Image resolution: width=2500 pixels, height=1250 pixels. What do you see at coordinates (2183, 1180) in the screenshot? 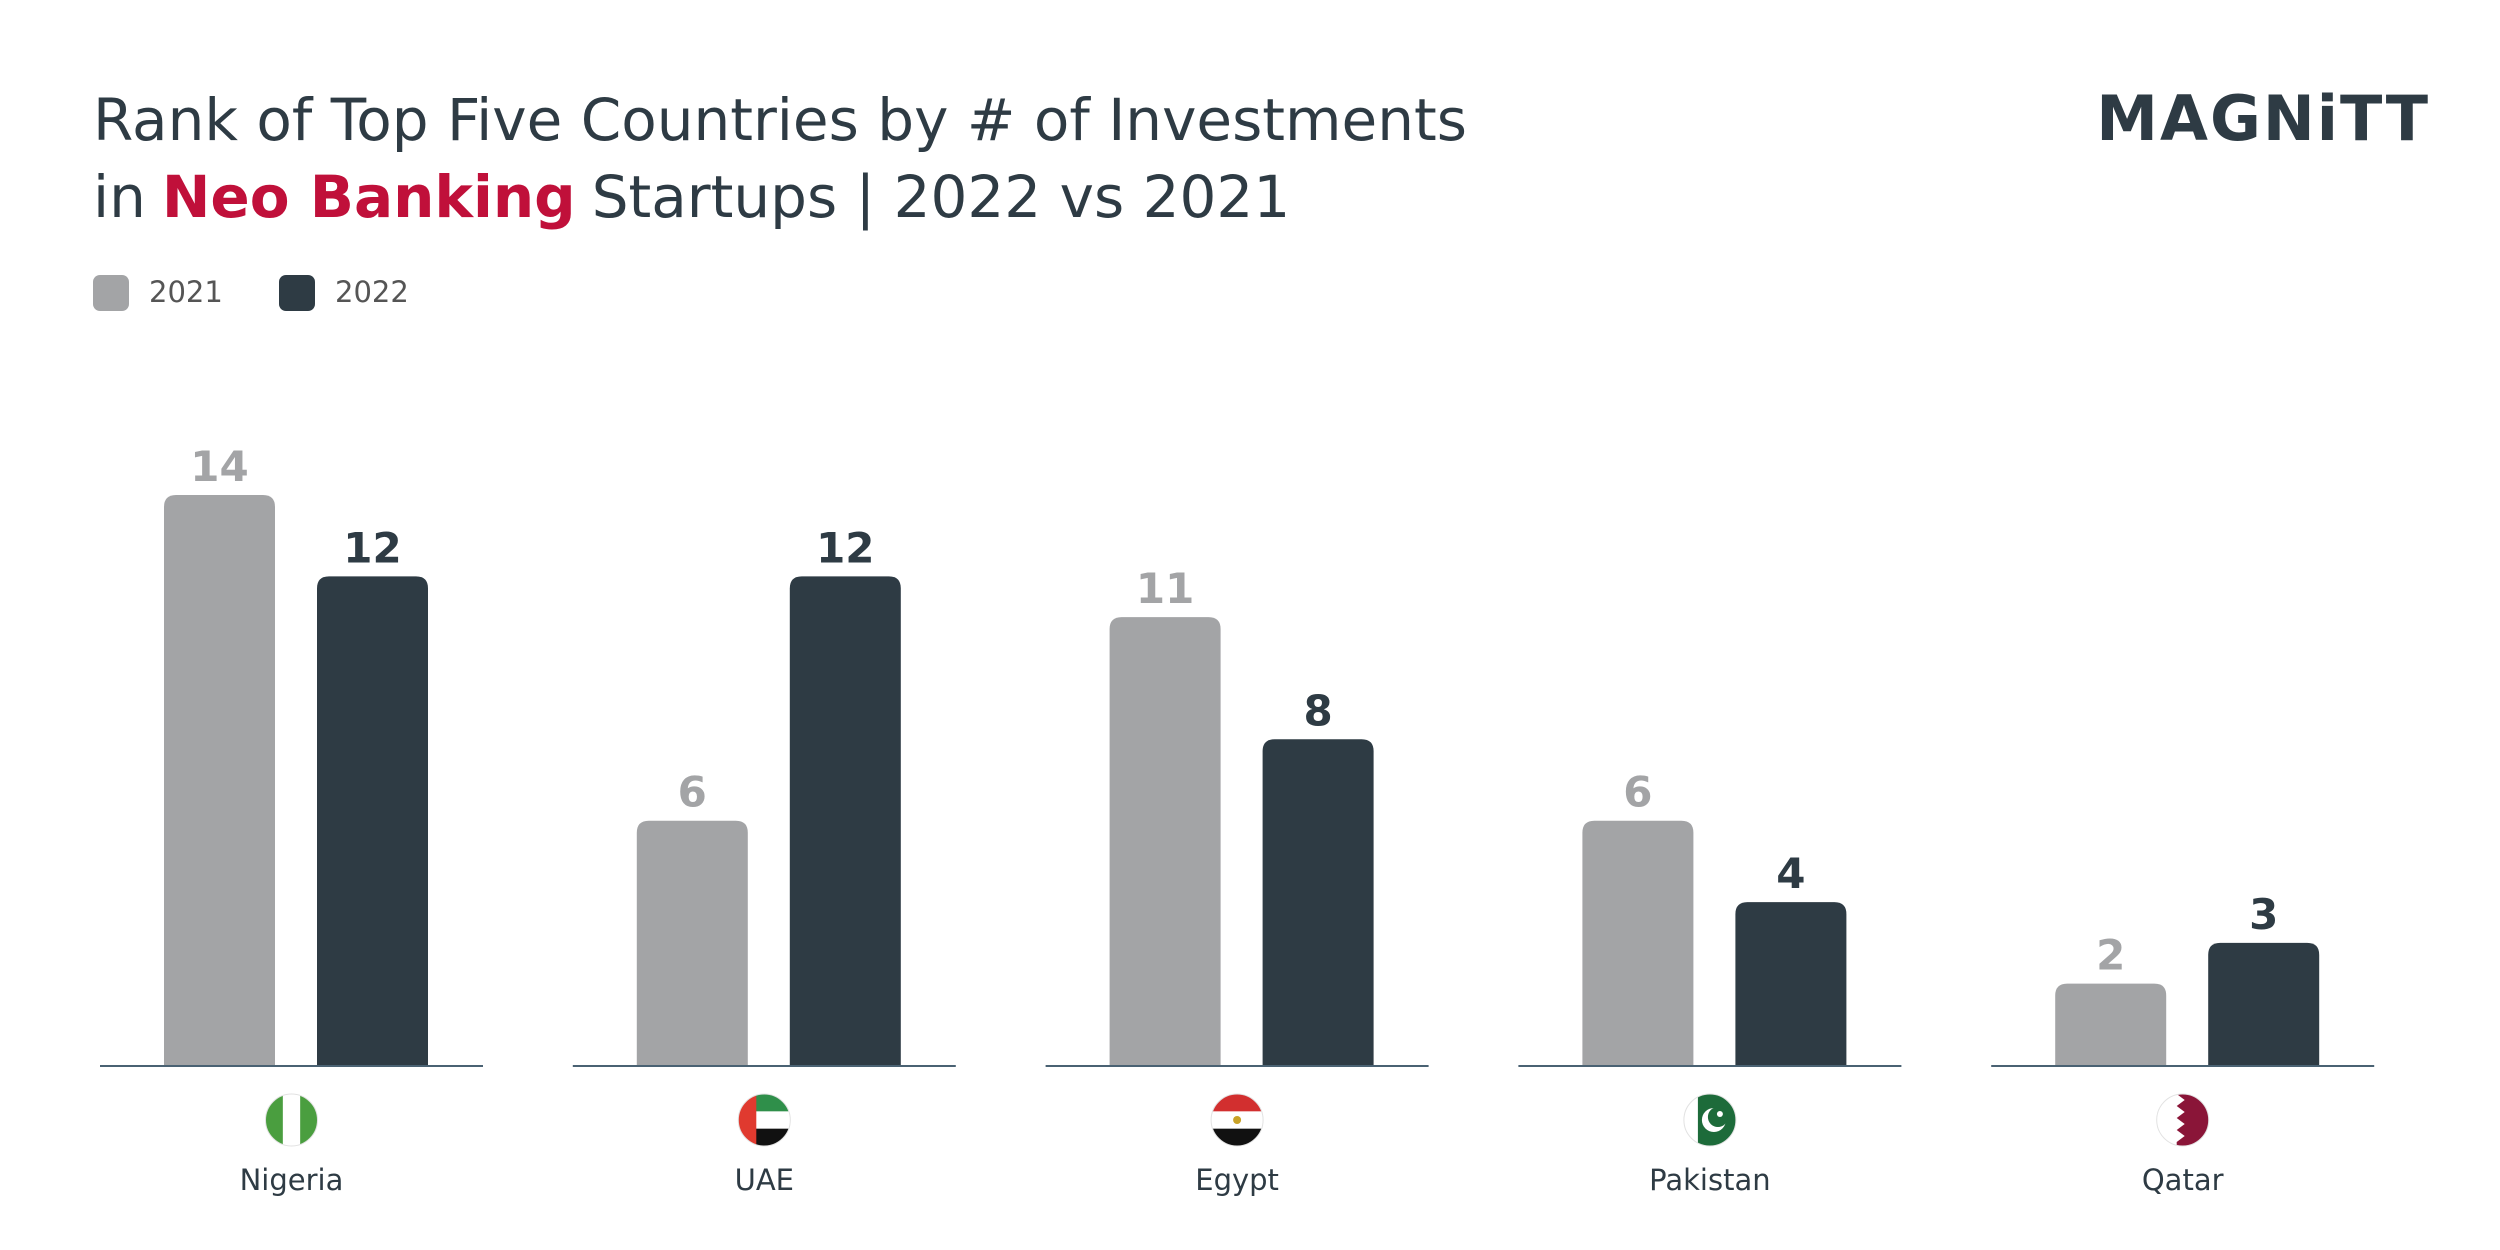
I see `category-label: Qatar` at bounding box center [2183, 1180].